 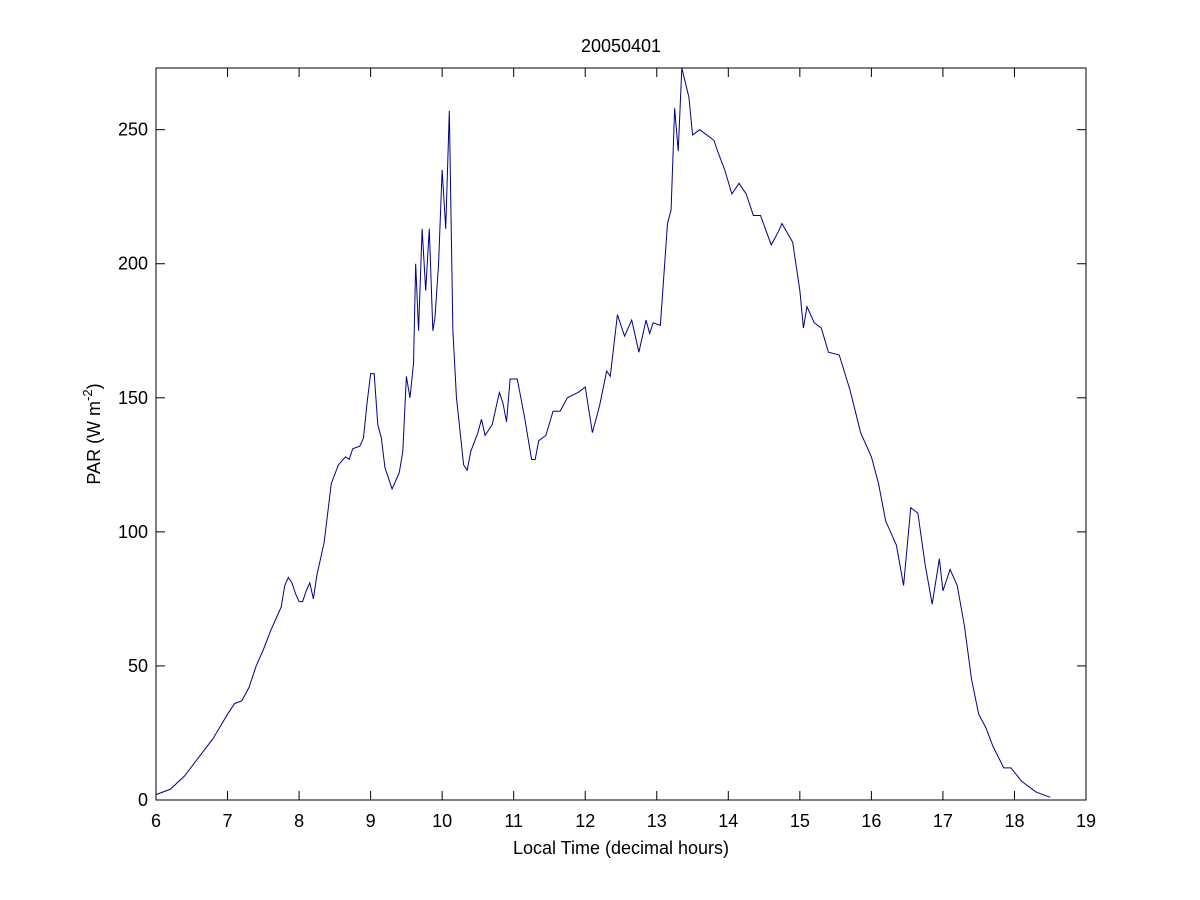 What do you see at coordinates (1086, 821) in the screenshot?
I see `x-tick-label: 19` at bounding box center [1086, 821].